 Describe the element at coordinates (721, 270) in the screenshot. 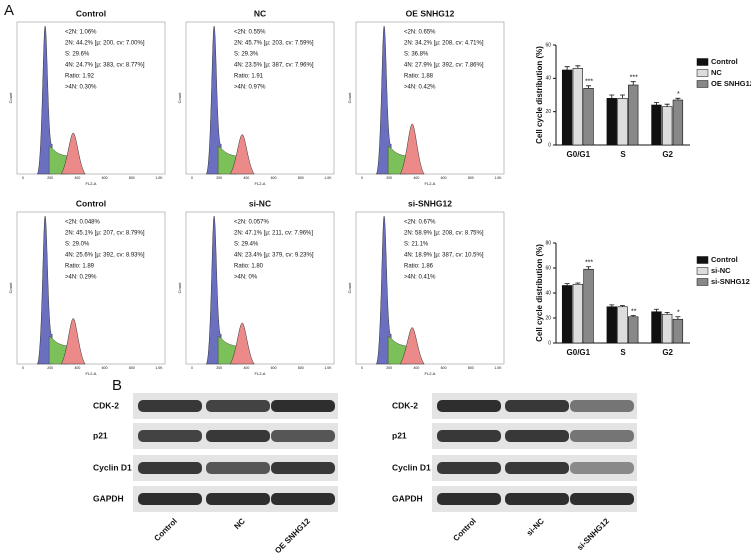

I see `legend-label: si-NC` at that location.